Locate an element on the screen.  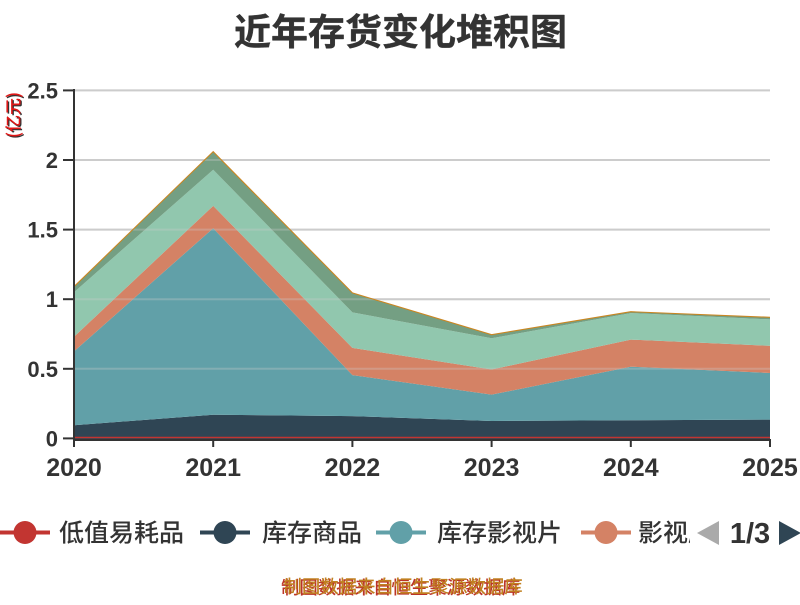
svg-text: 2022 is located at coordinates (353, 468).